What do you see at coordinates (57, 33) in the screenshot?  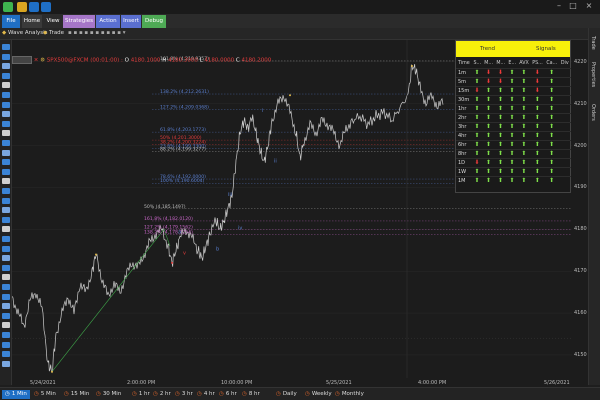 I see `trade-button: Trade` at bounding box center [57, 33].